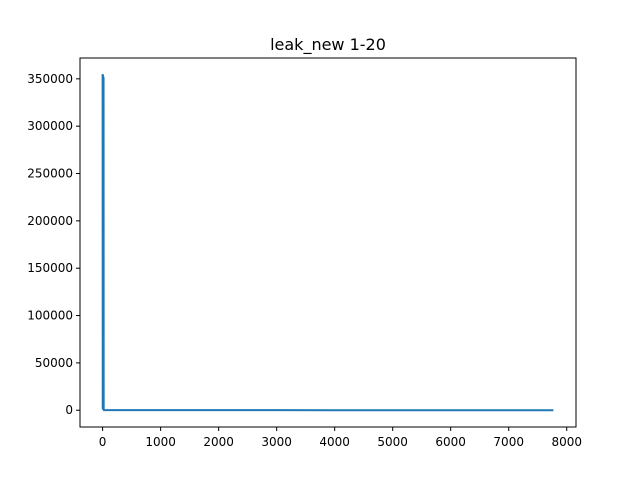  Describe the element at coordinates (392, 442) in the screenshot. I see `x-tick-label: 5000` at that location.